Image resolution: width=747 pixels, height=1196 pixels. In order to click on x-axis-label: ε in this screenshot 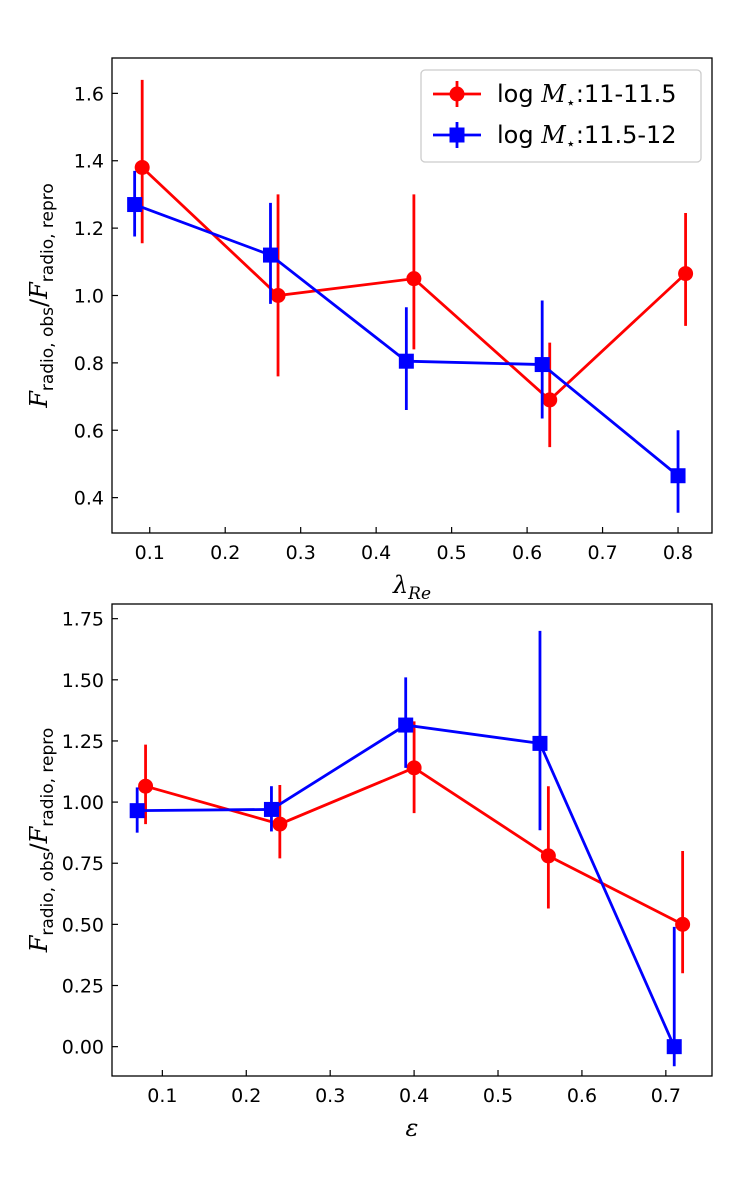, I will do `click(412, 1128)`.